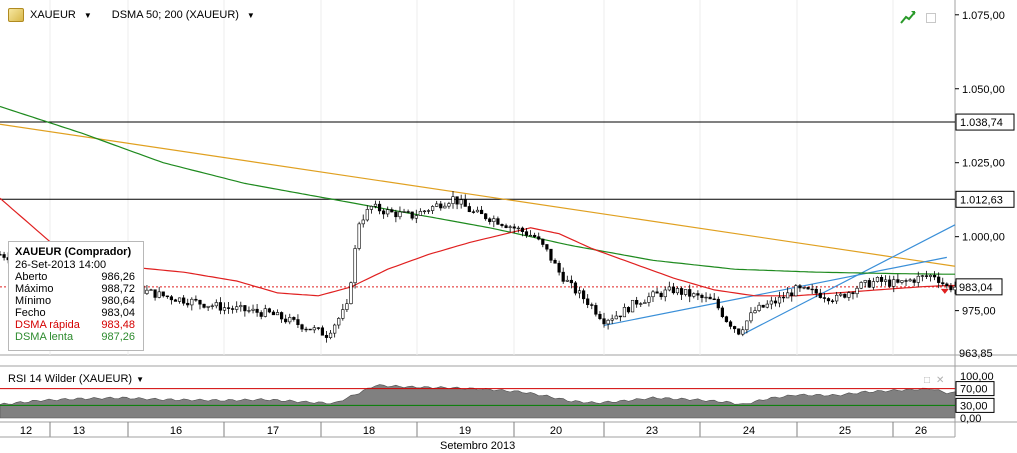  I want to click on rsi-tick-label: 30,00, so click(974, 406).